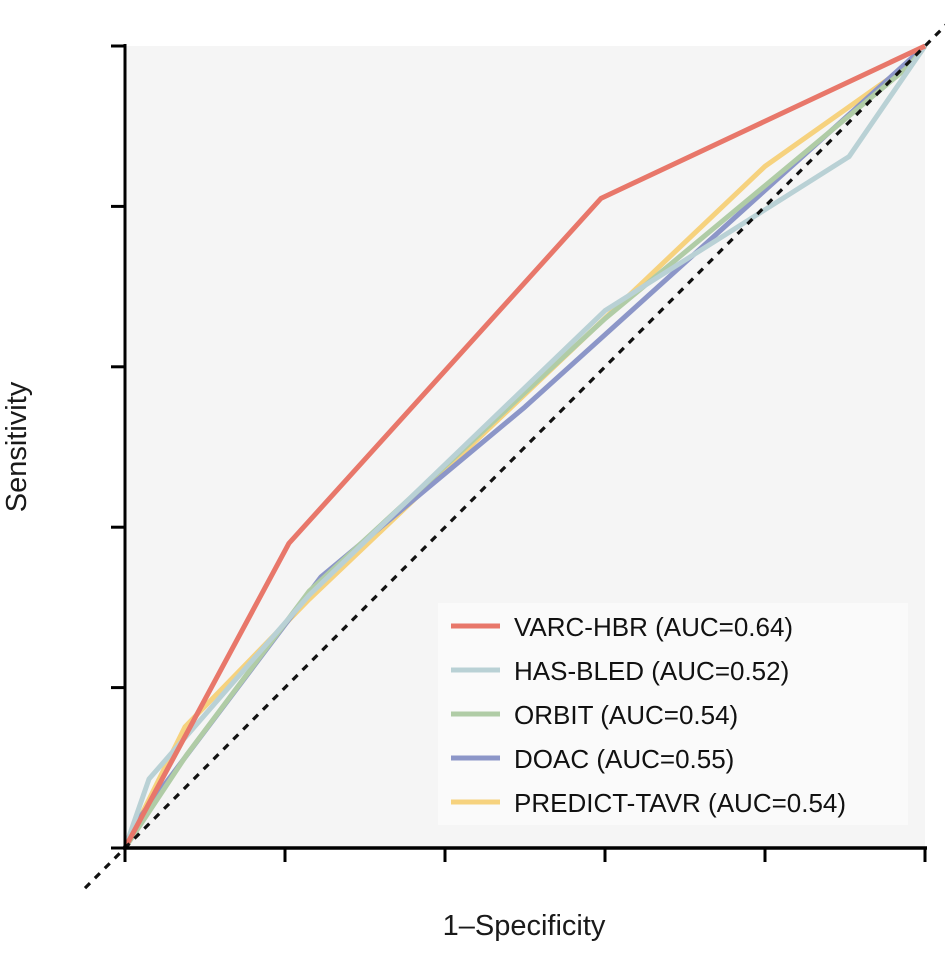  Describe the element at coordinates (626, 715) in the screenshot. I see `legend-label: ORBIT (AUC=0.54)` at that location.